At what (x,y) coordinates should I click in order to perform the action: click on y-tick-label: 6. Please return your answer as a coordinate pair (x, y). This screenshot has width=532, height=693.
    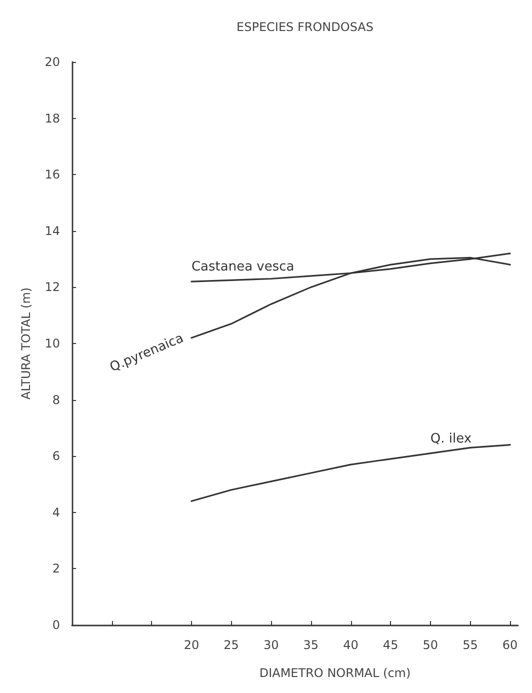
    Looking at the image, I should click on (56, 456).